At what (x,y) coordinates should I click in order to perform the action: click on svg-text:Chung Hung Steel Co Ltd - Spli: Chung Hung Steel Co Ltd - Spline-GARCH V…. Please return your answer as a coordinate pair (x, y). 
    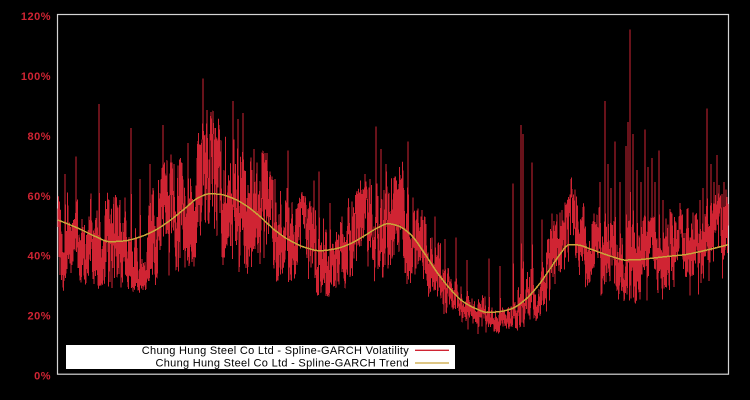
    Looking at the image, I should click on (275, 351).